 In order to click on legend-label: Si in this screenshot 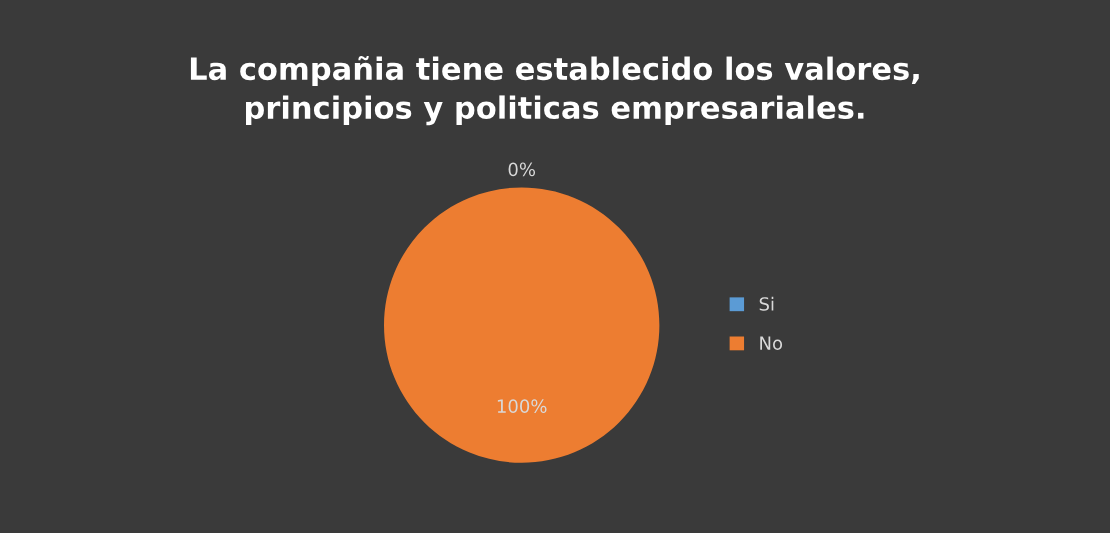, I will do `click(766, 303)`.